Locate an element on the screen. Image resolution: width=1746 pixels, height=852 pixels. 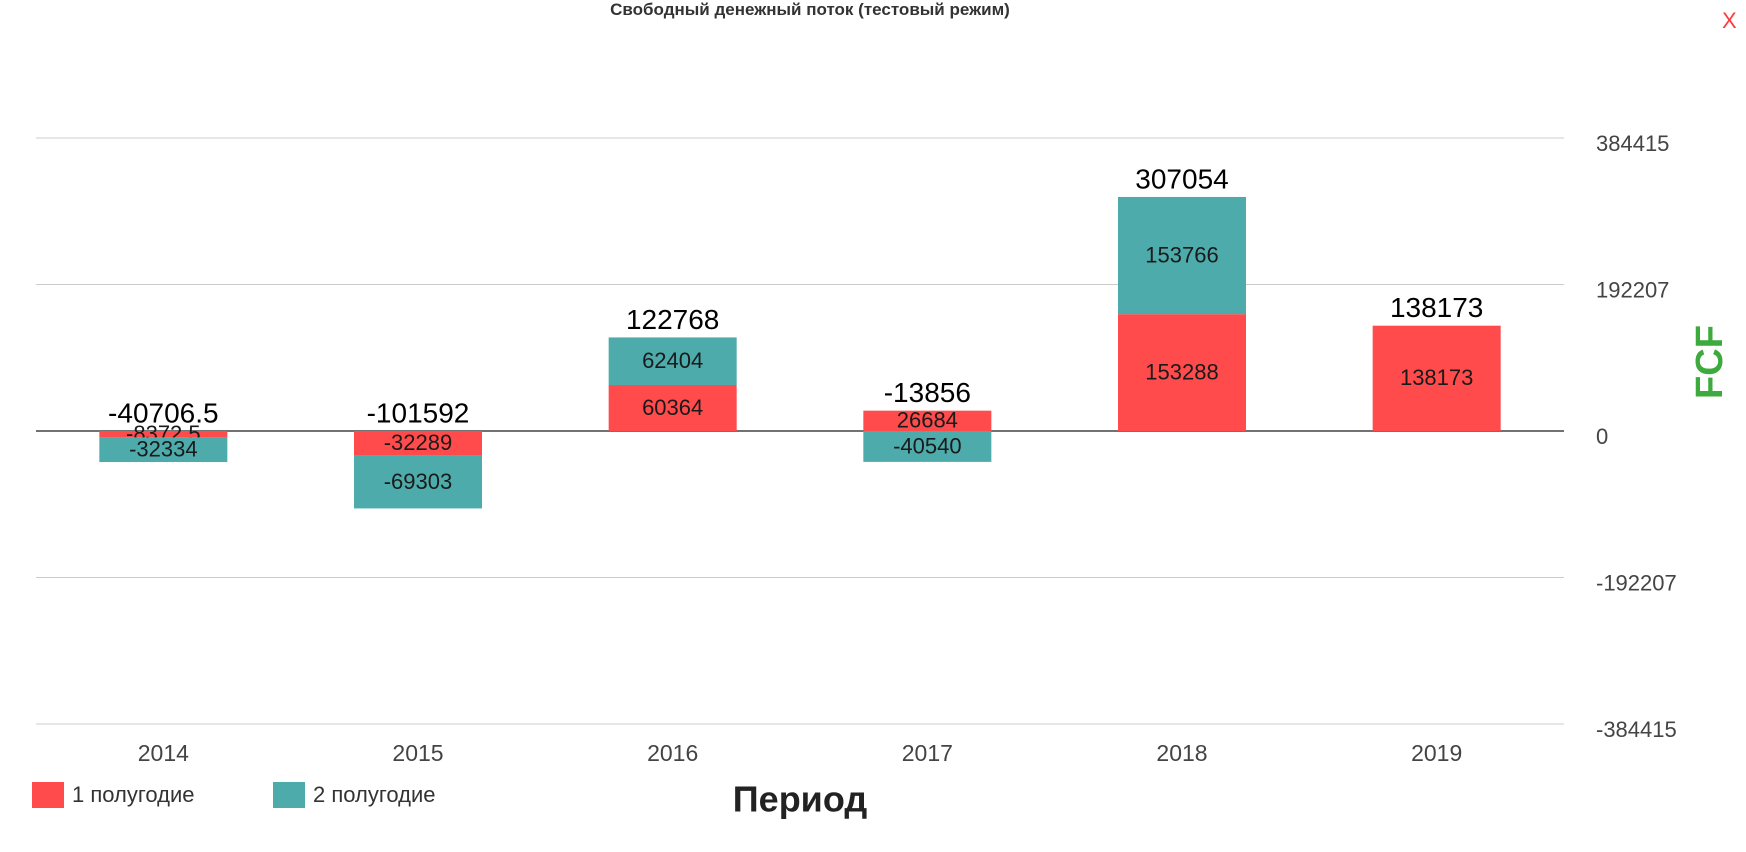
data-label: 153288 is located at coordinates (1181, 371).